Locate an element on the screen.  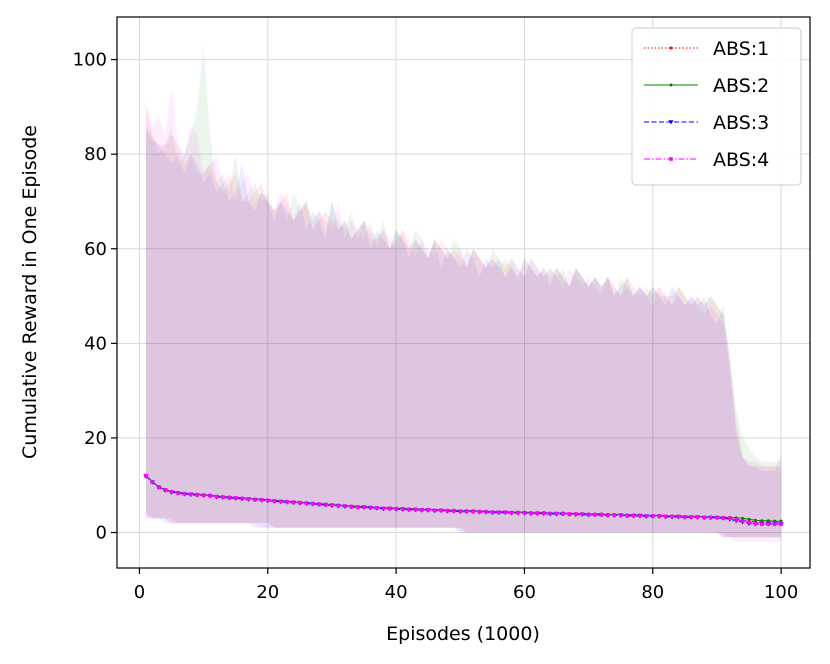
y-axis-label: Cumulative Reward in One Episode is located at coordinates (30, 292).